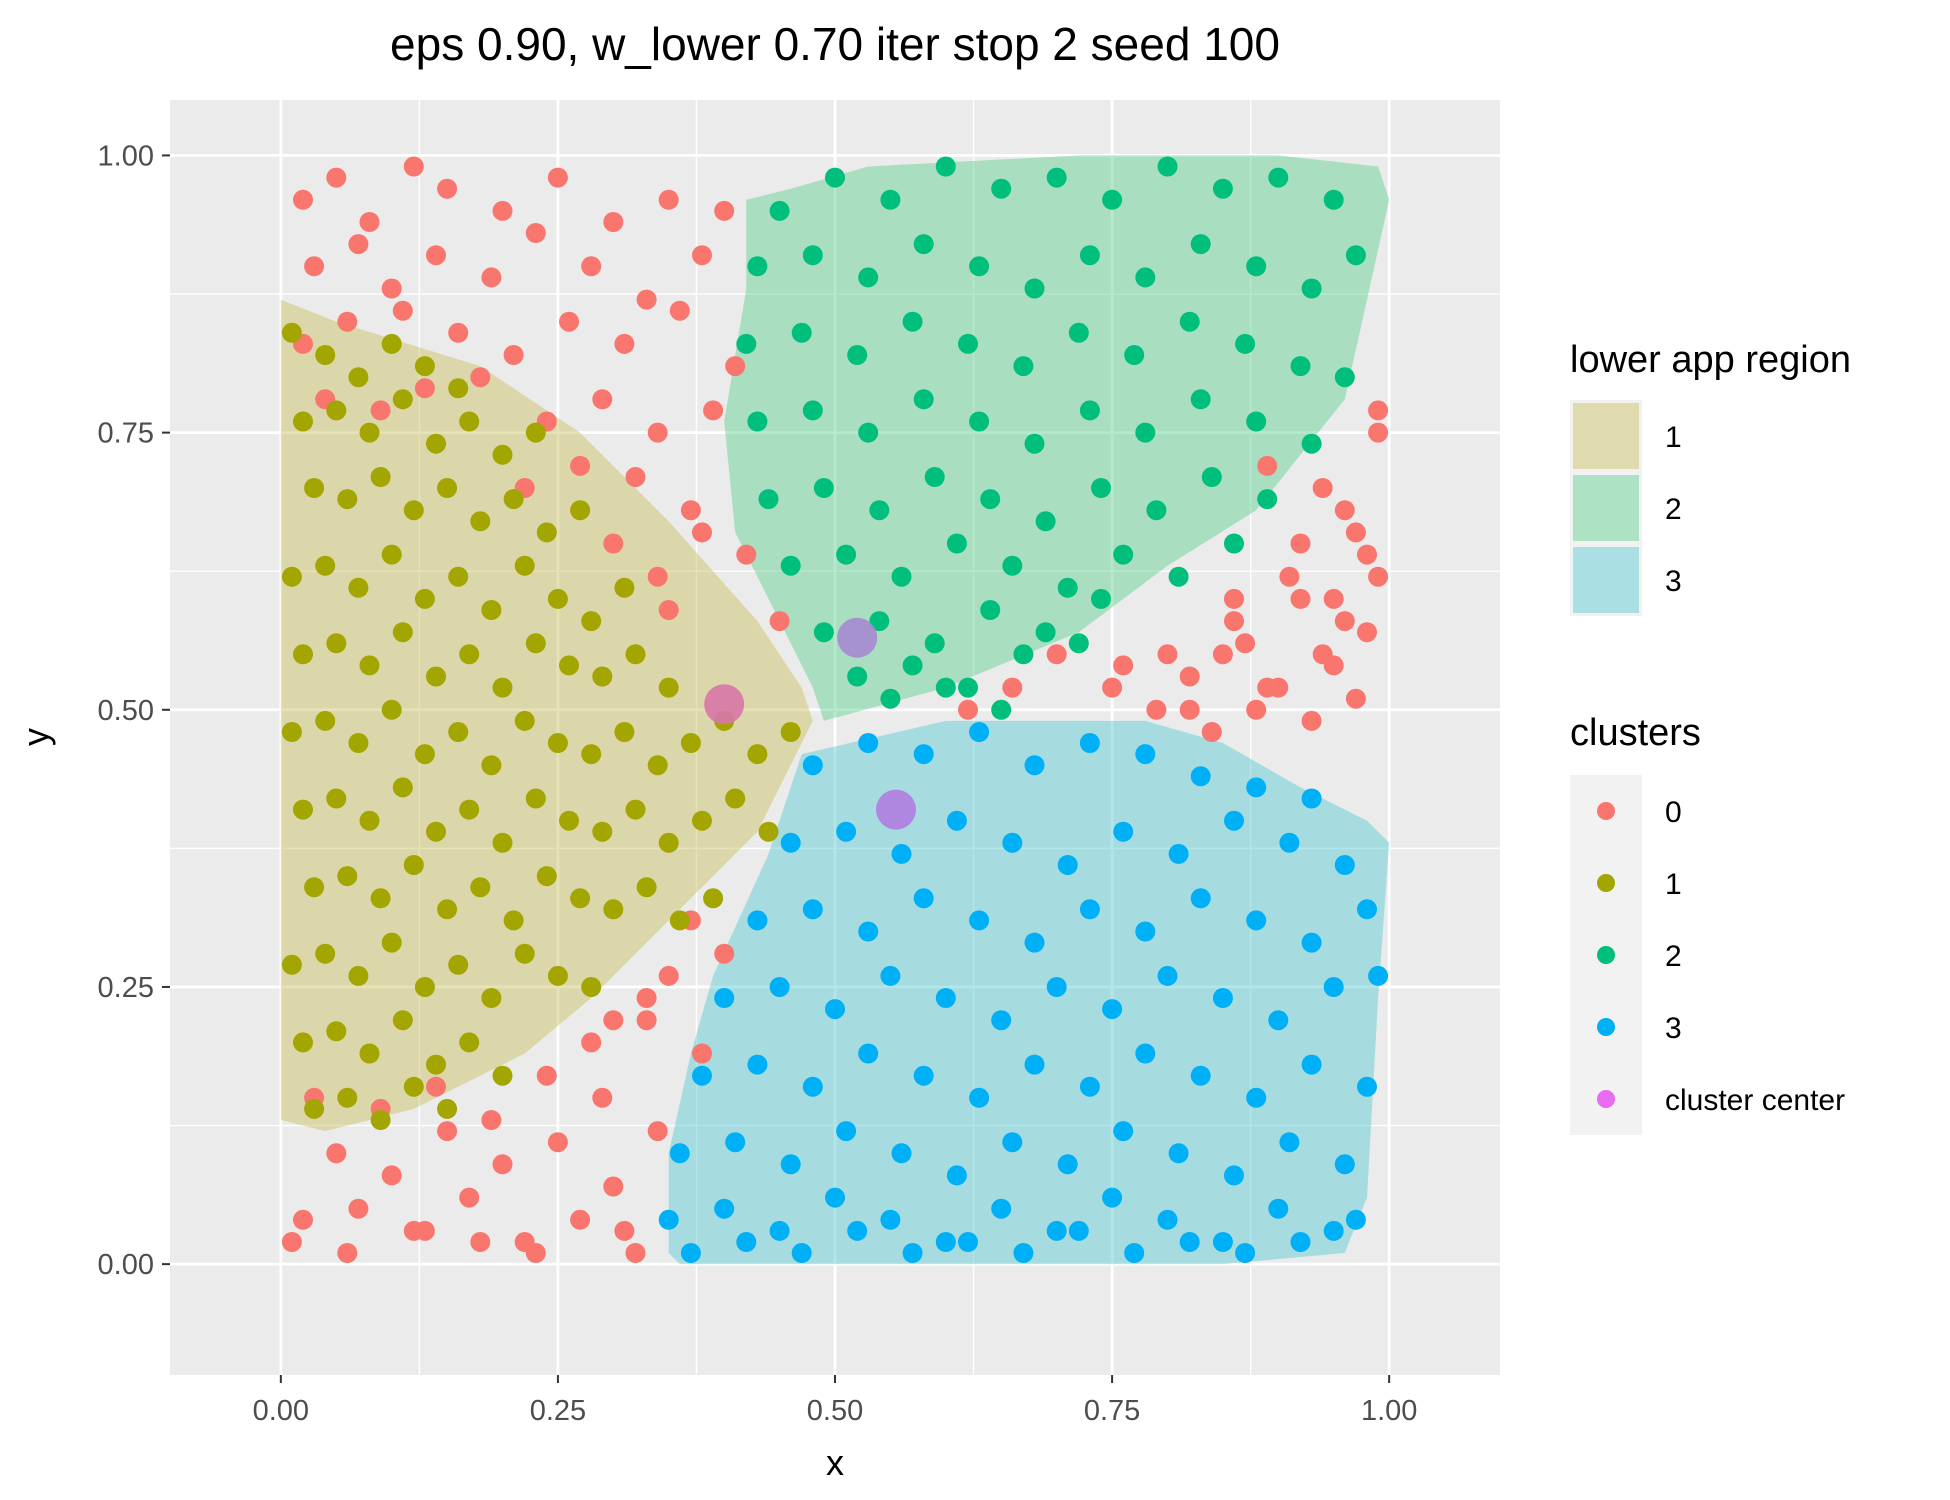 This screenshot has width=1950, height=1500. I want to click on legend-label-cluster-1: 1, so click(1673, 884).